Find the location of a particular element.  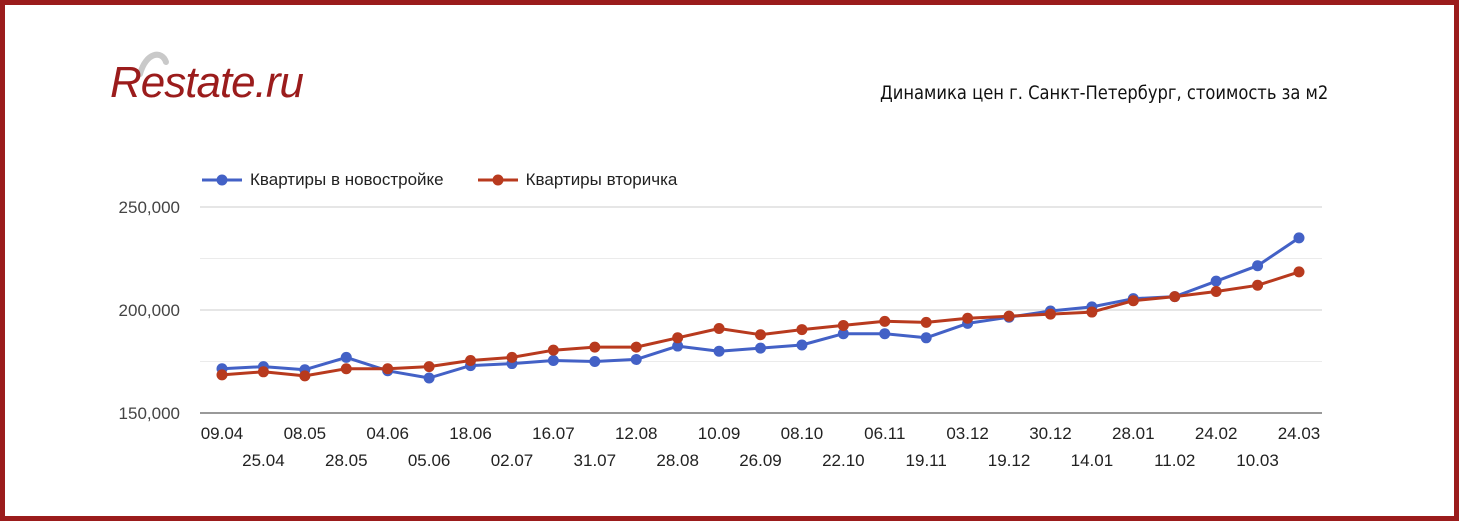

chart-legend: Квартиры в новостройке Квартиры вторичка is located at coordinates (456, 180).